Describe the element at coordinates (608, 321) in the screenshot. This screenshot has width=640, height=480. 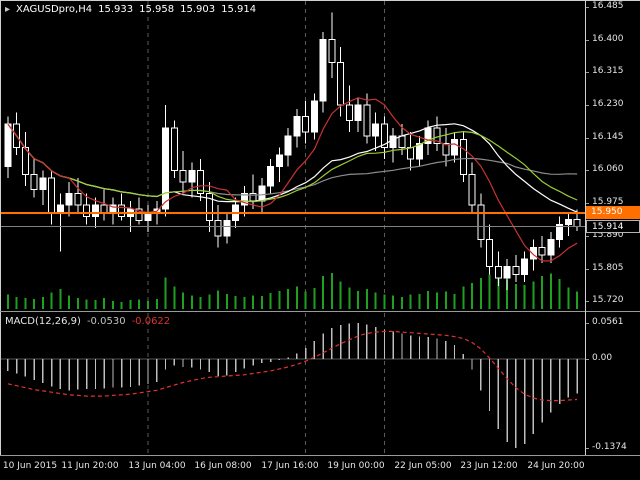
I see `price-axis-label: 0.0561` at that location.